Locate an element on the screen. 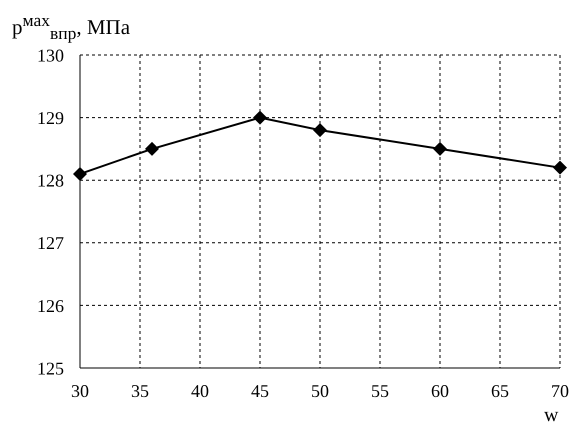 The image size is (578, 438). x-tick-label: 35 is located at coordinates (140, 390).